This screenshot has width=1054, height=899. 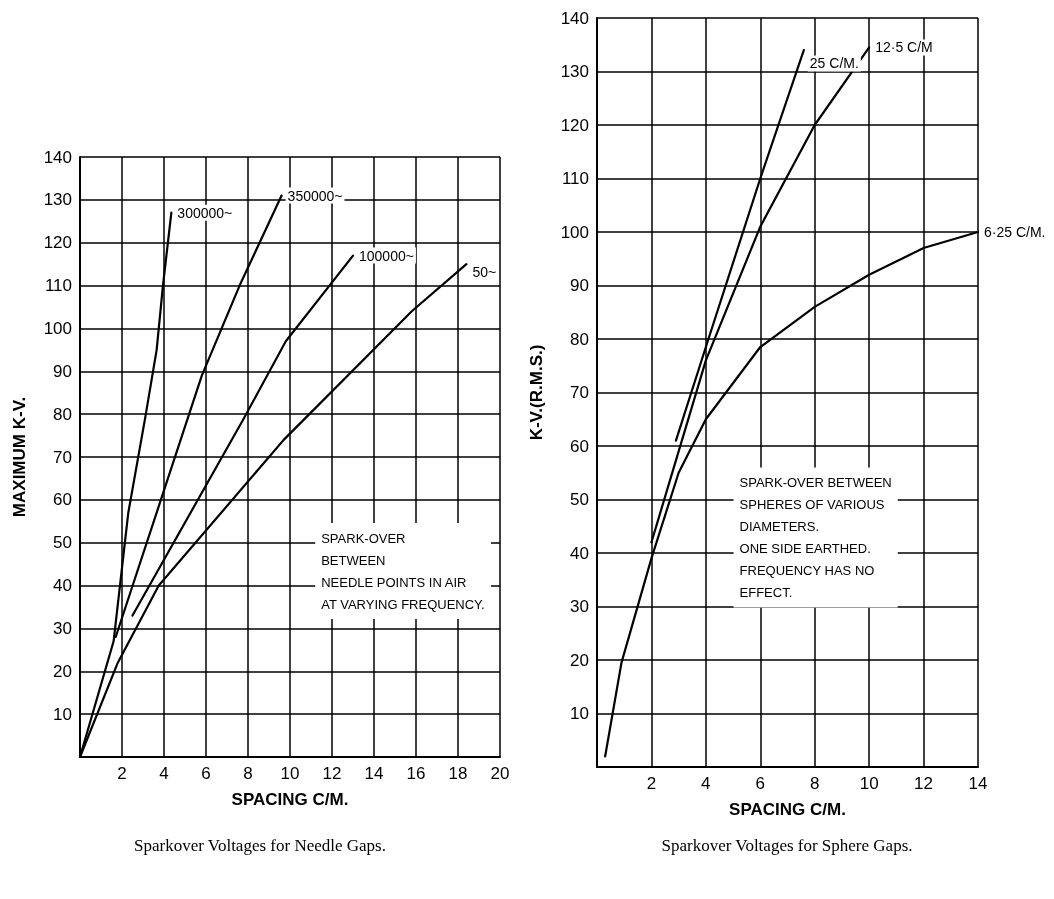 What do you see at coordinates (416, 773) in the screenshot?
I see `x-tick-label: 16` at bounding box center [416, 773].